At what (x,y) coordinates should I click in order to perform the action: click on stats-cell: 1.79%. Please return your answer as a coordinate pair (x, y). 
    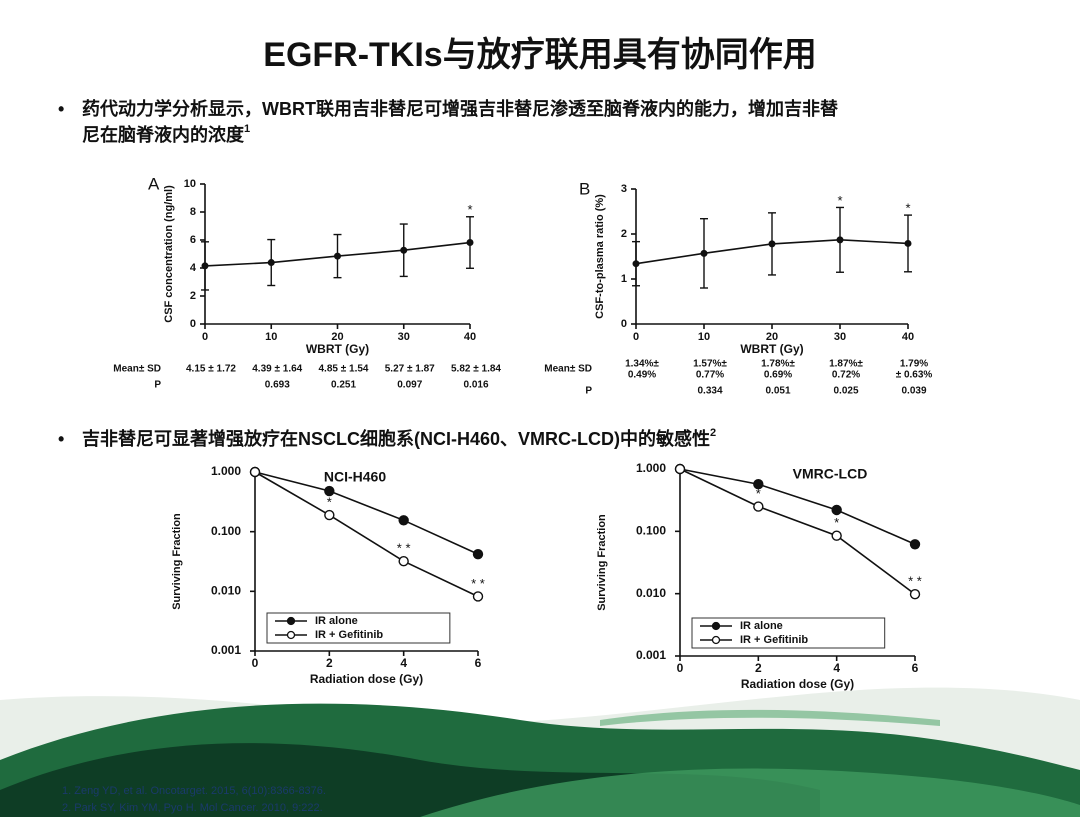
    Looking at the image, I should click on (914, 364).